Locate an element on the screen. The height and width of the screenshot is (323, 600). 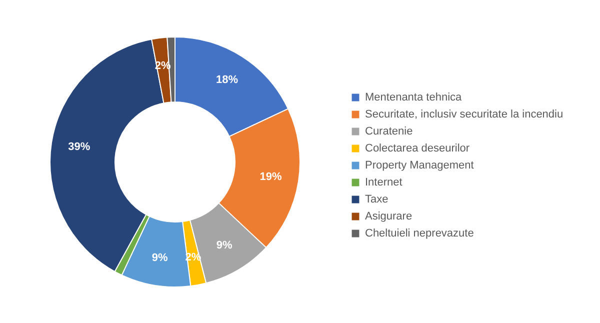
legend-label: Cheltuieli neprevazute is located at coordinates (419, 234).